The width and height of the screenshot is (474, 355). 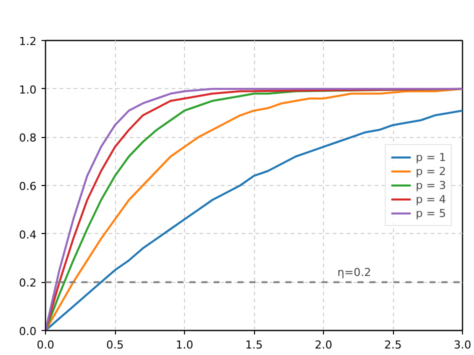 What do you see at coordinates (431, 199) in the screenshot?
I see `legend-label: p = 4` at bounding box center [431, 199].